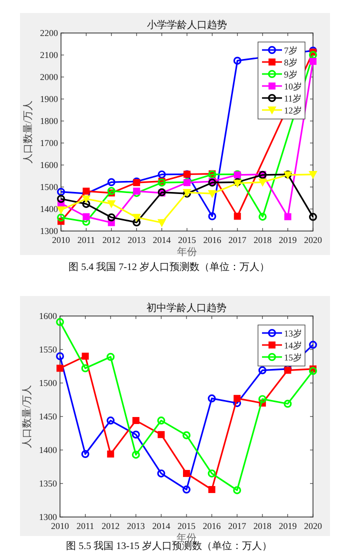  I want to click on y-tick-label: 2200, so click(49, 33).